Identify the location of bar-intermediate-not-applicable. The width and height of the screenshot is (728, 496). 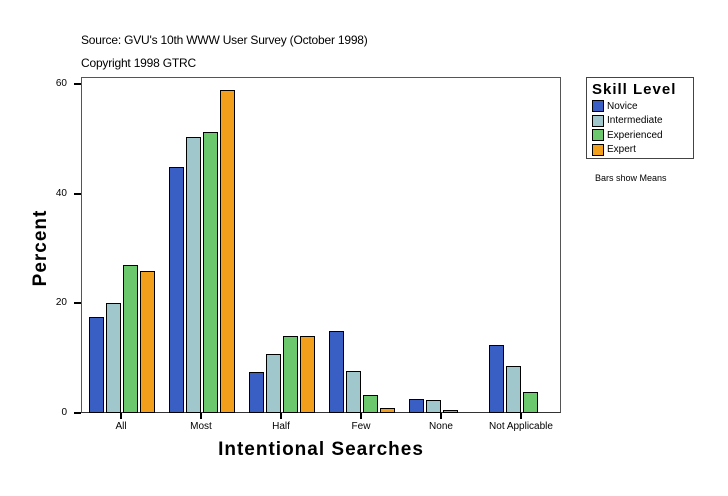
(513, 389).